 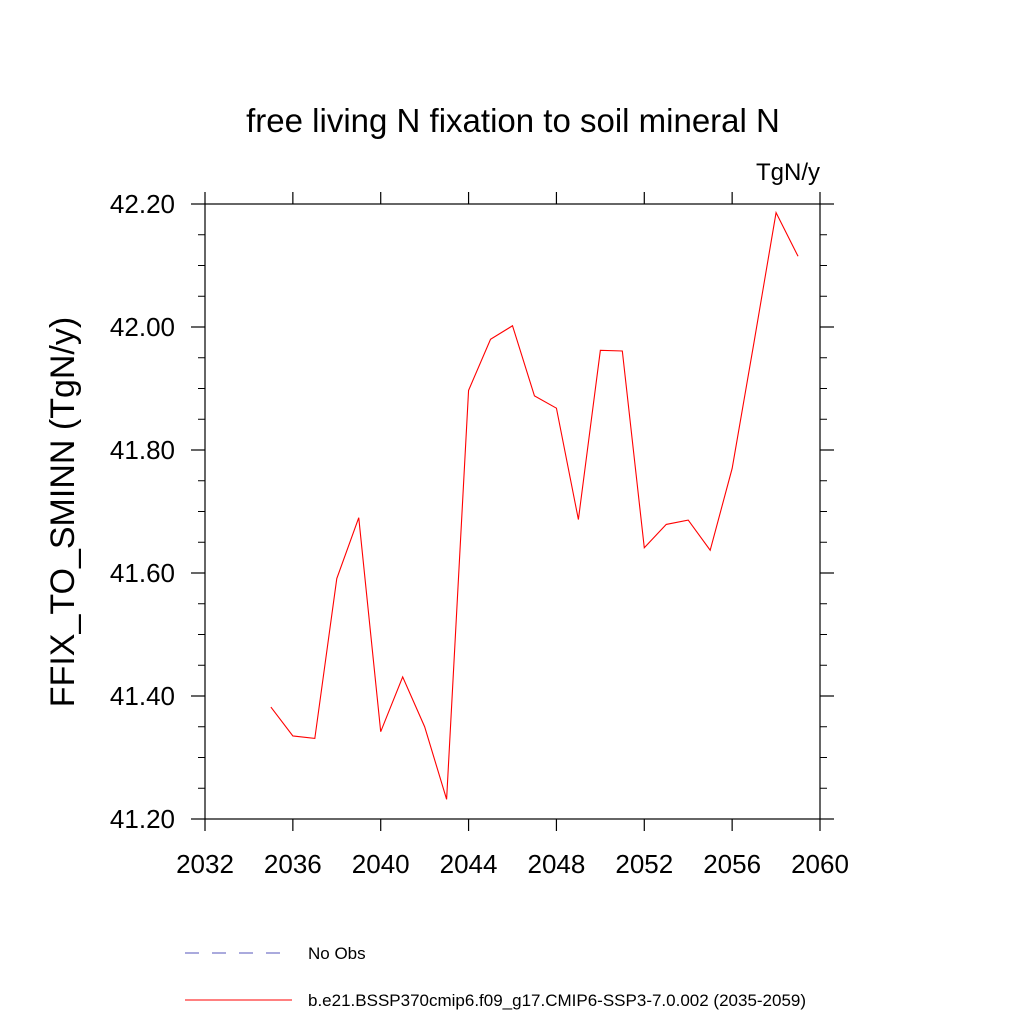 I want to click on y-tick-label: 41.60, so click(x=142, y=573).